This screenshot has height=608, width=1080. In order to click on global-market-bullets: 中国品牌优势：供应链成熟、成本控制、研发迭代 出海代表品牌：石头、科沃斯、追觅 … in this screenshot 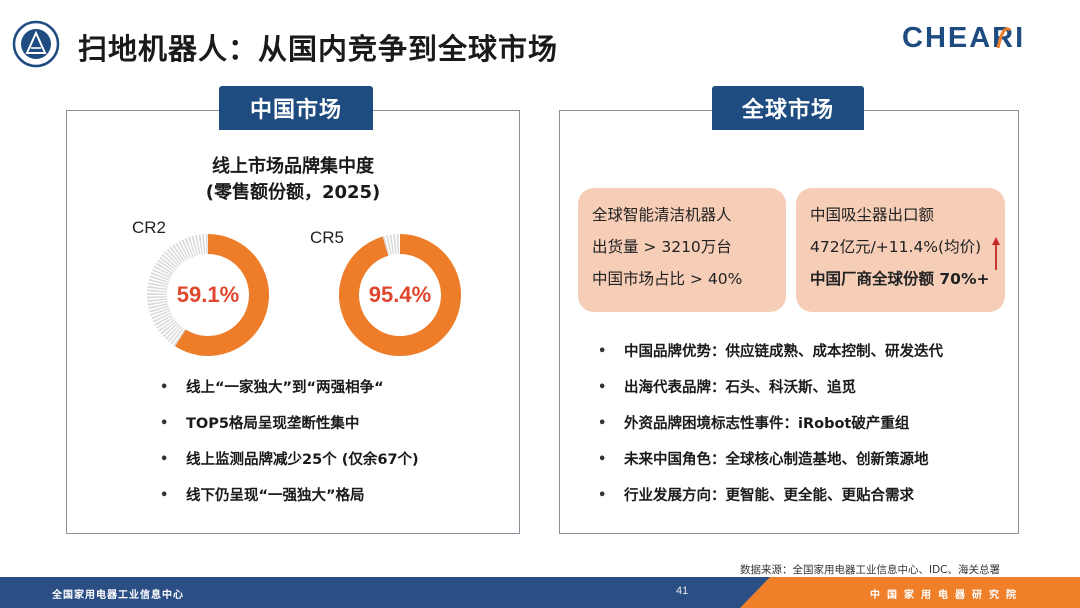, I will do `click(769, 432)`.